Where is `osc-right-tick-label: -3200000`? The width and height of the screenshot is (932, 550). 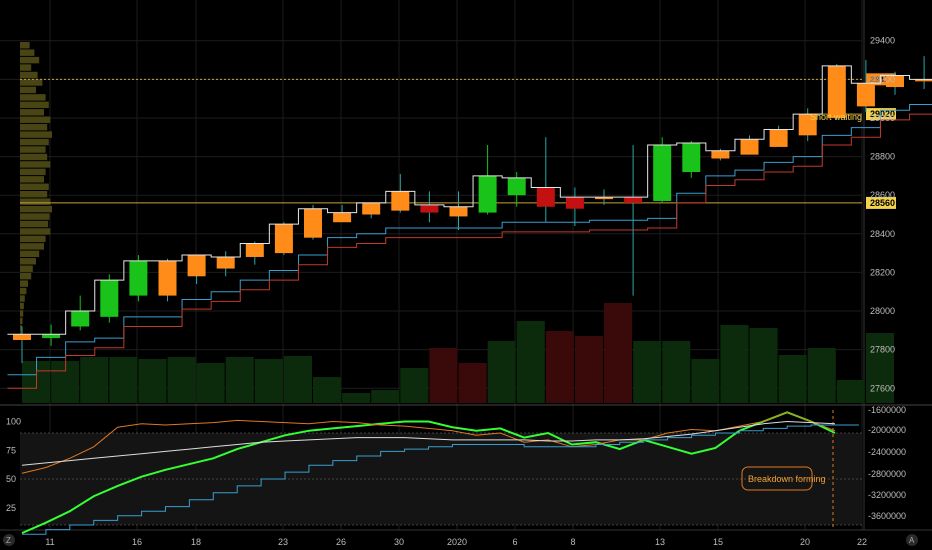
osc-right-tick-label: -3200000 is located at coordinates (887, 495).